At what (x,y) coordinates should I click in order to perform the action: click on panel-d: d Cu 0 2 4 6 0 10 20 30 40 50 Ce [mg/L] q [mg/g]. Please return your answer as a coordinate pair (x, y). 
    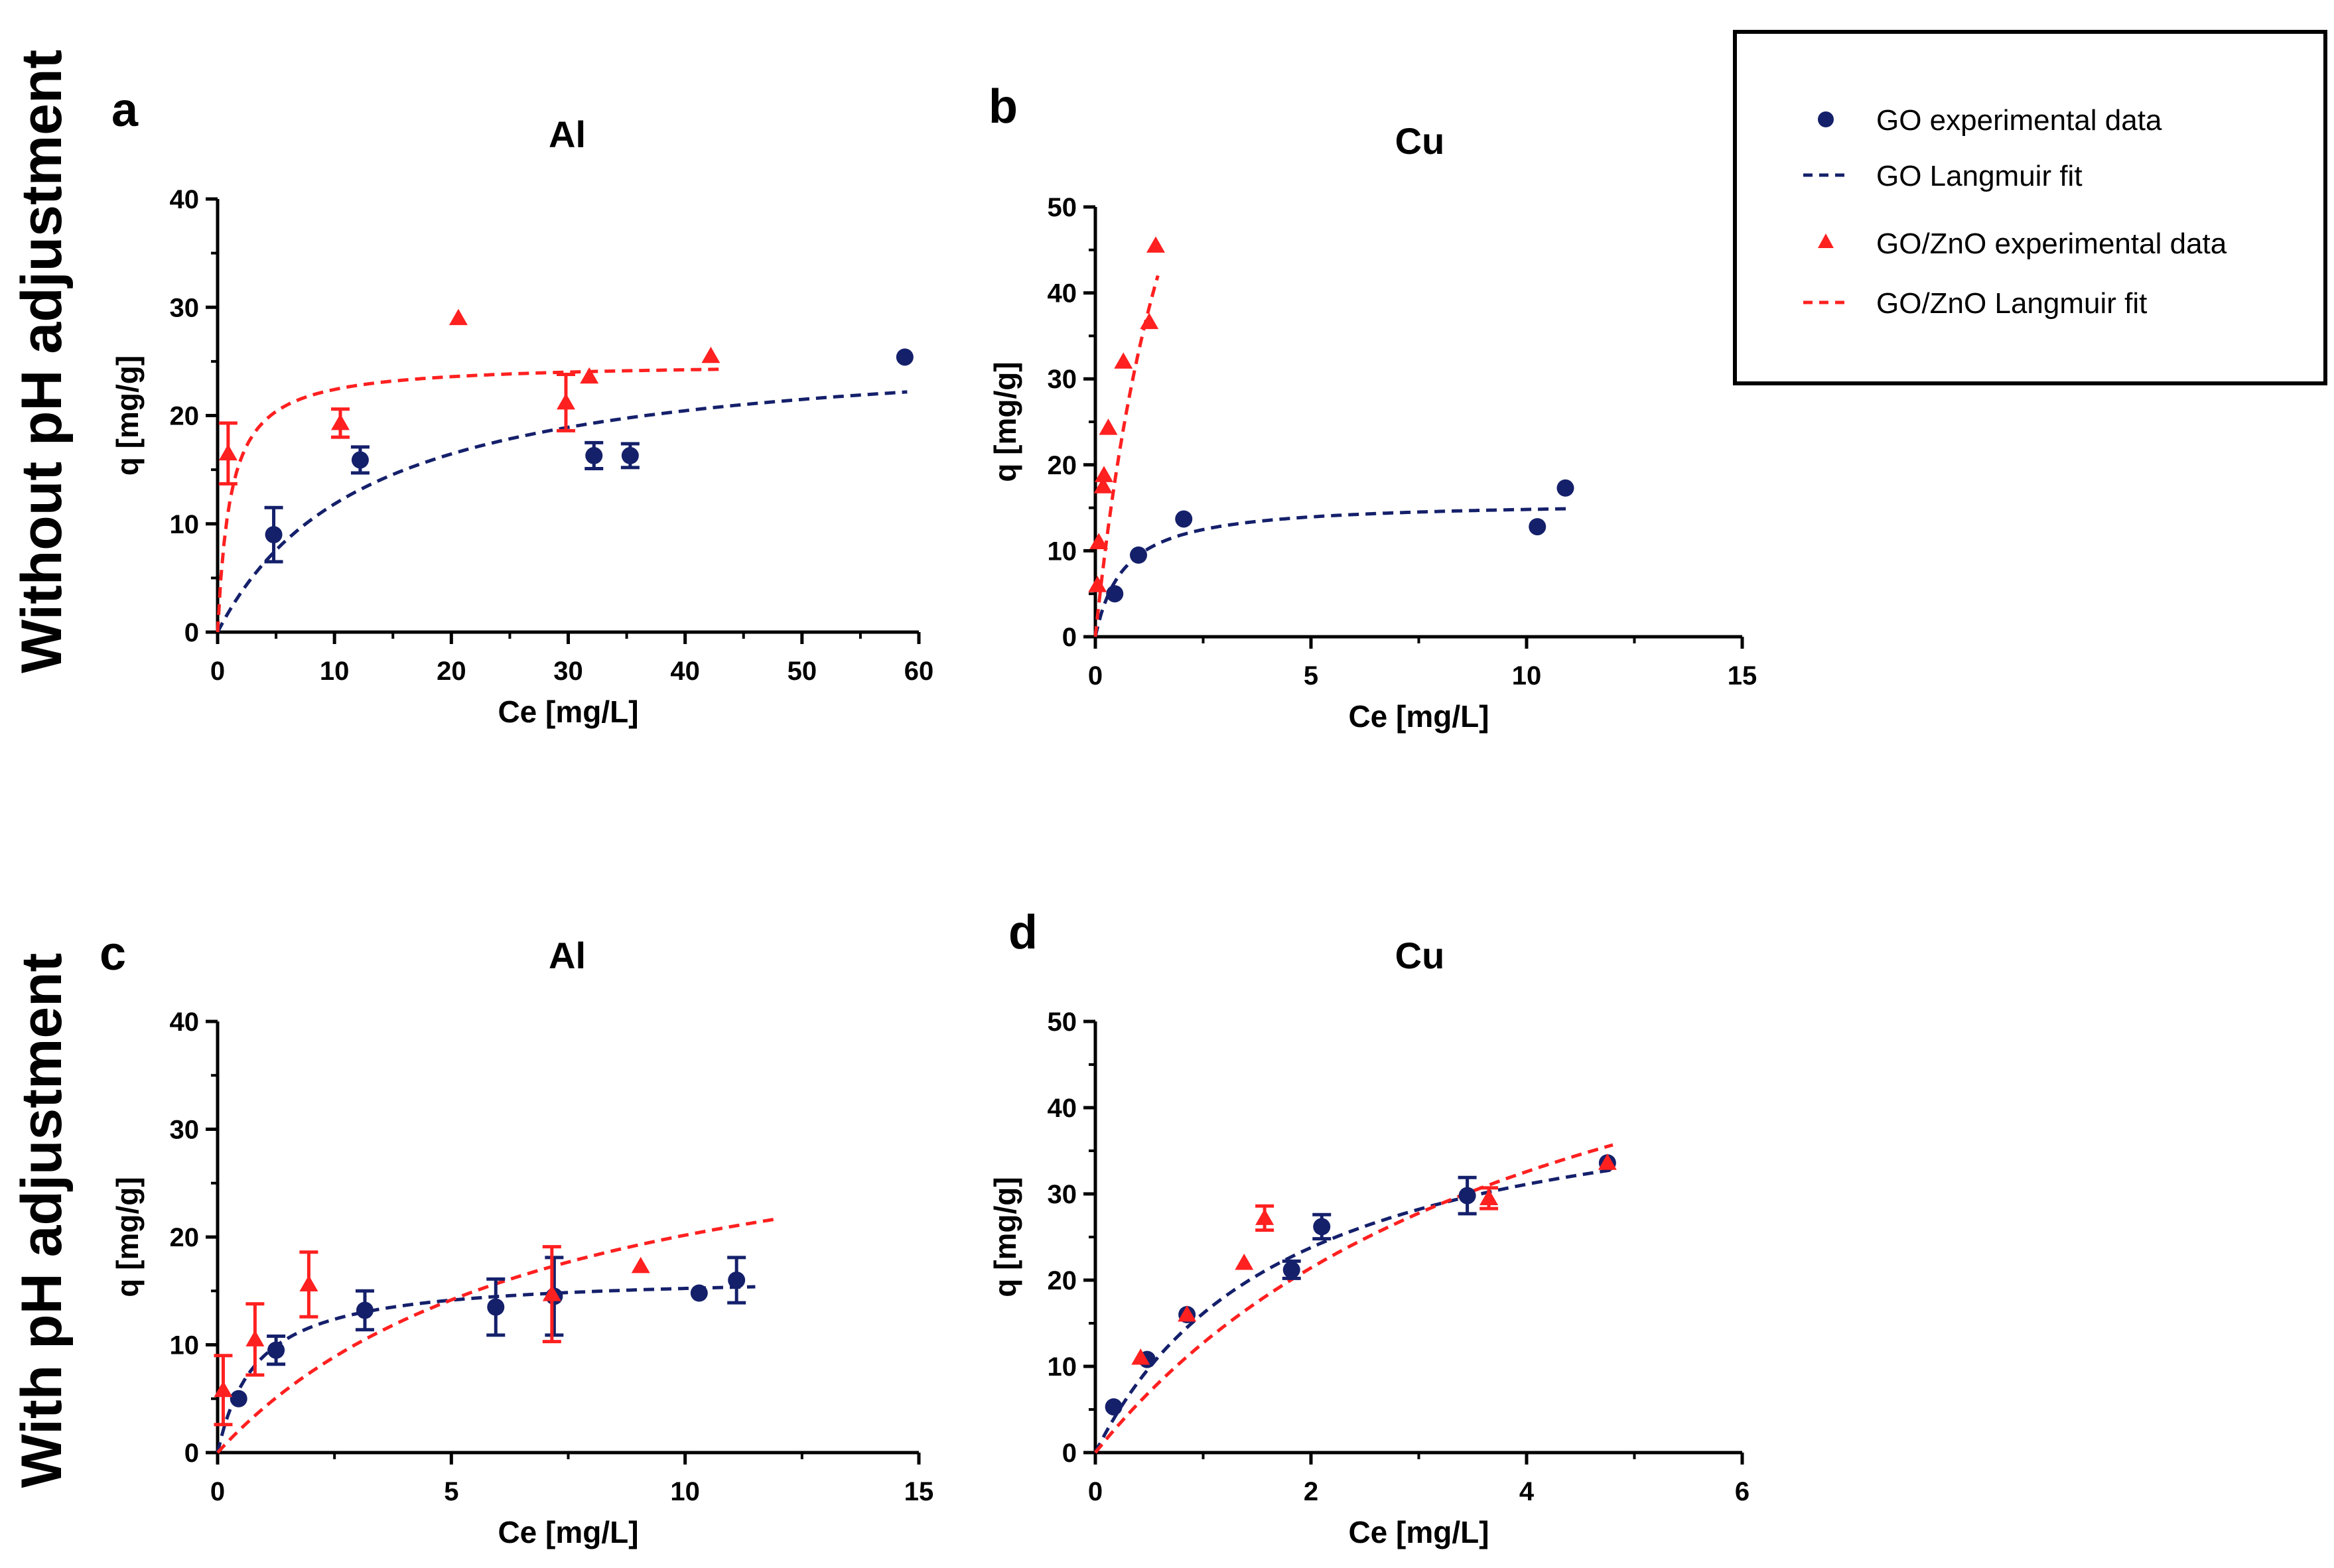
    Looking at the image, I should click on (1369, 1227).